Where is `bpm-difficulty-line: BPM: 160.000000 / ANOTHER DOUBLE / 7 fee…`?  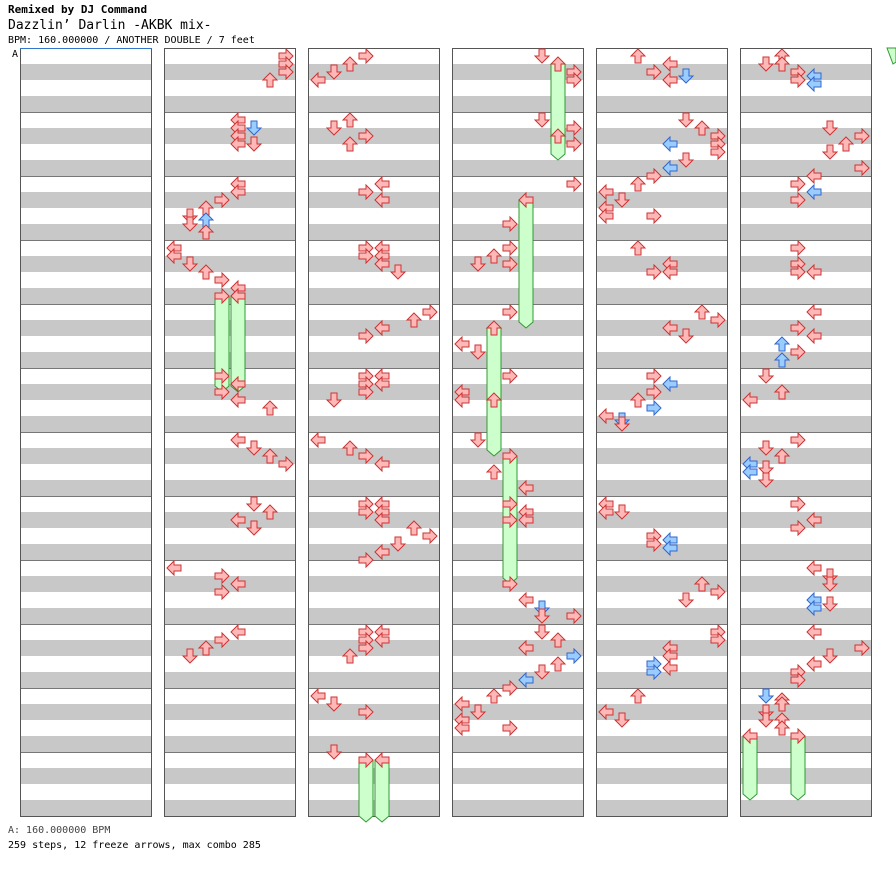
bpm-difficulty-line: BPM: 160.000000 / ANOTHER DOUBLE / 7 fee… is located at coordinates (131, 40).